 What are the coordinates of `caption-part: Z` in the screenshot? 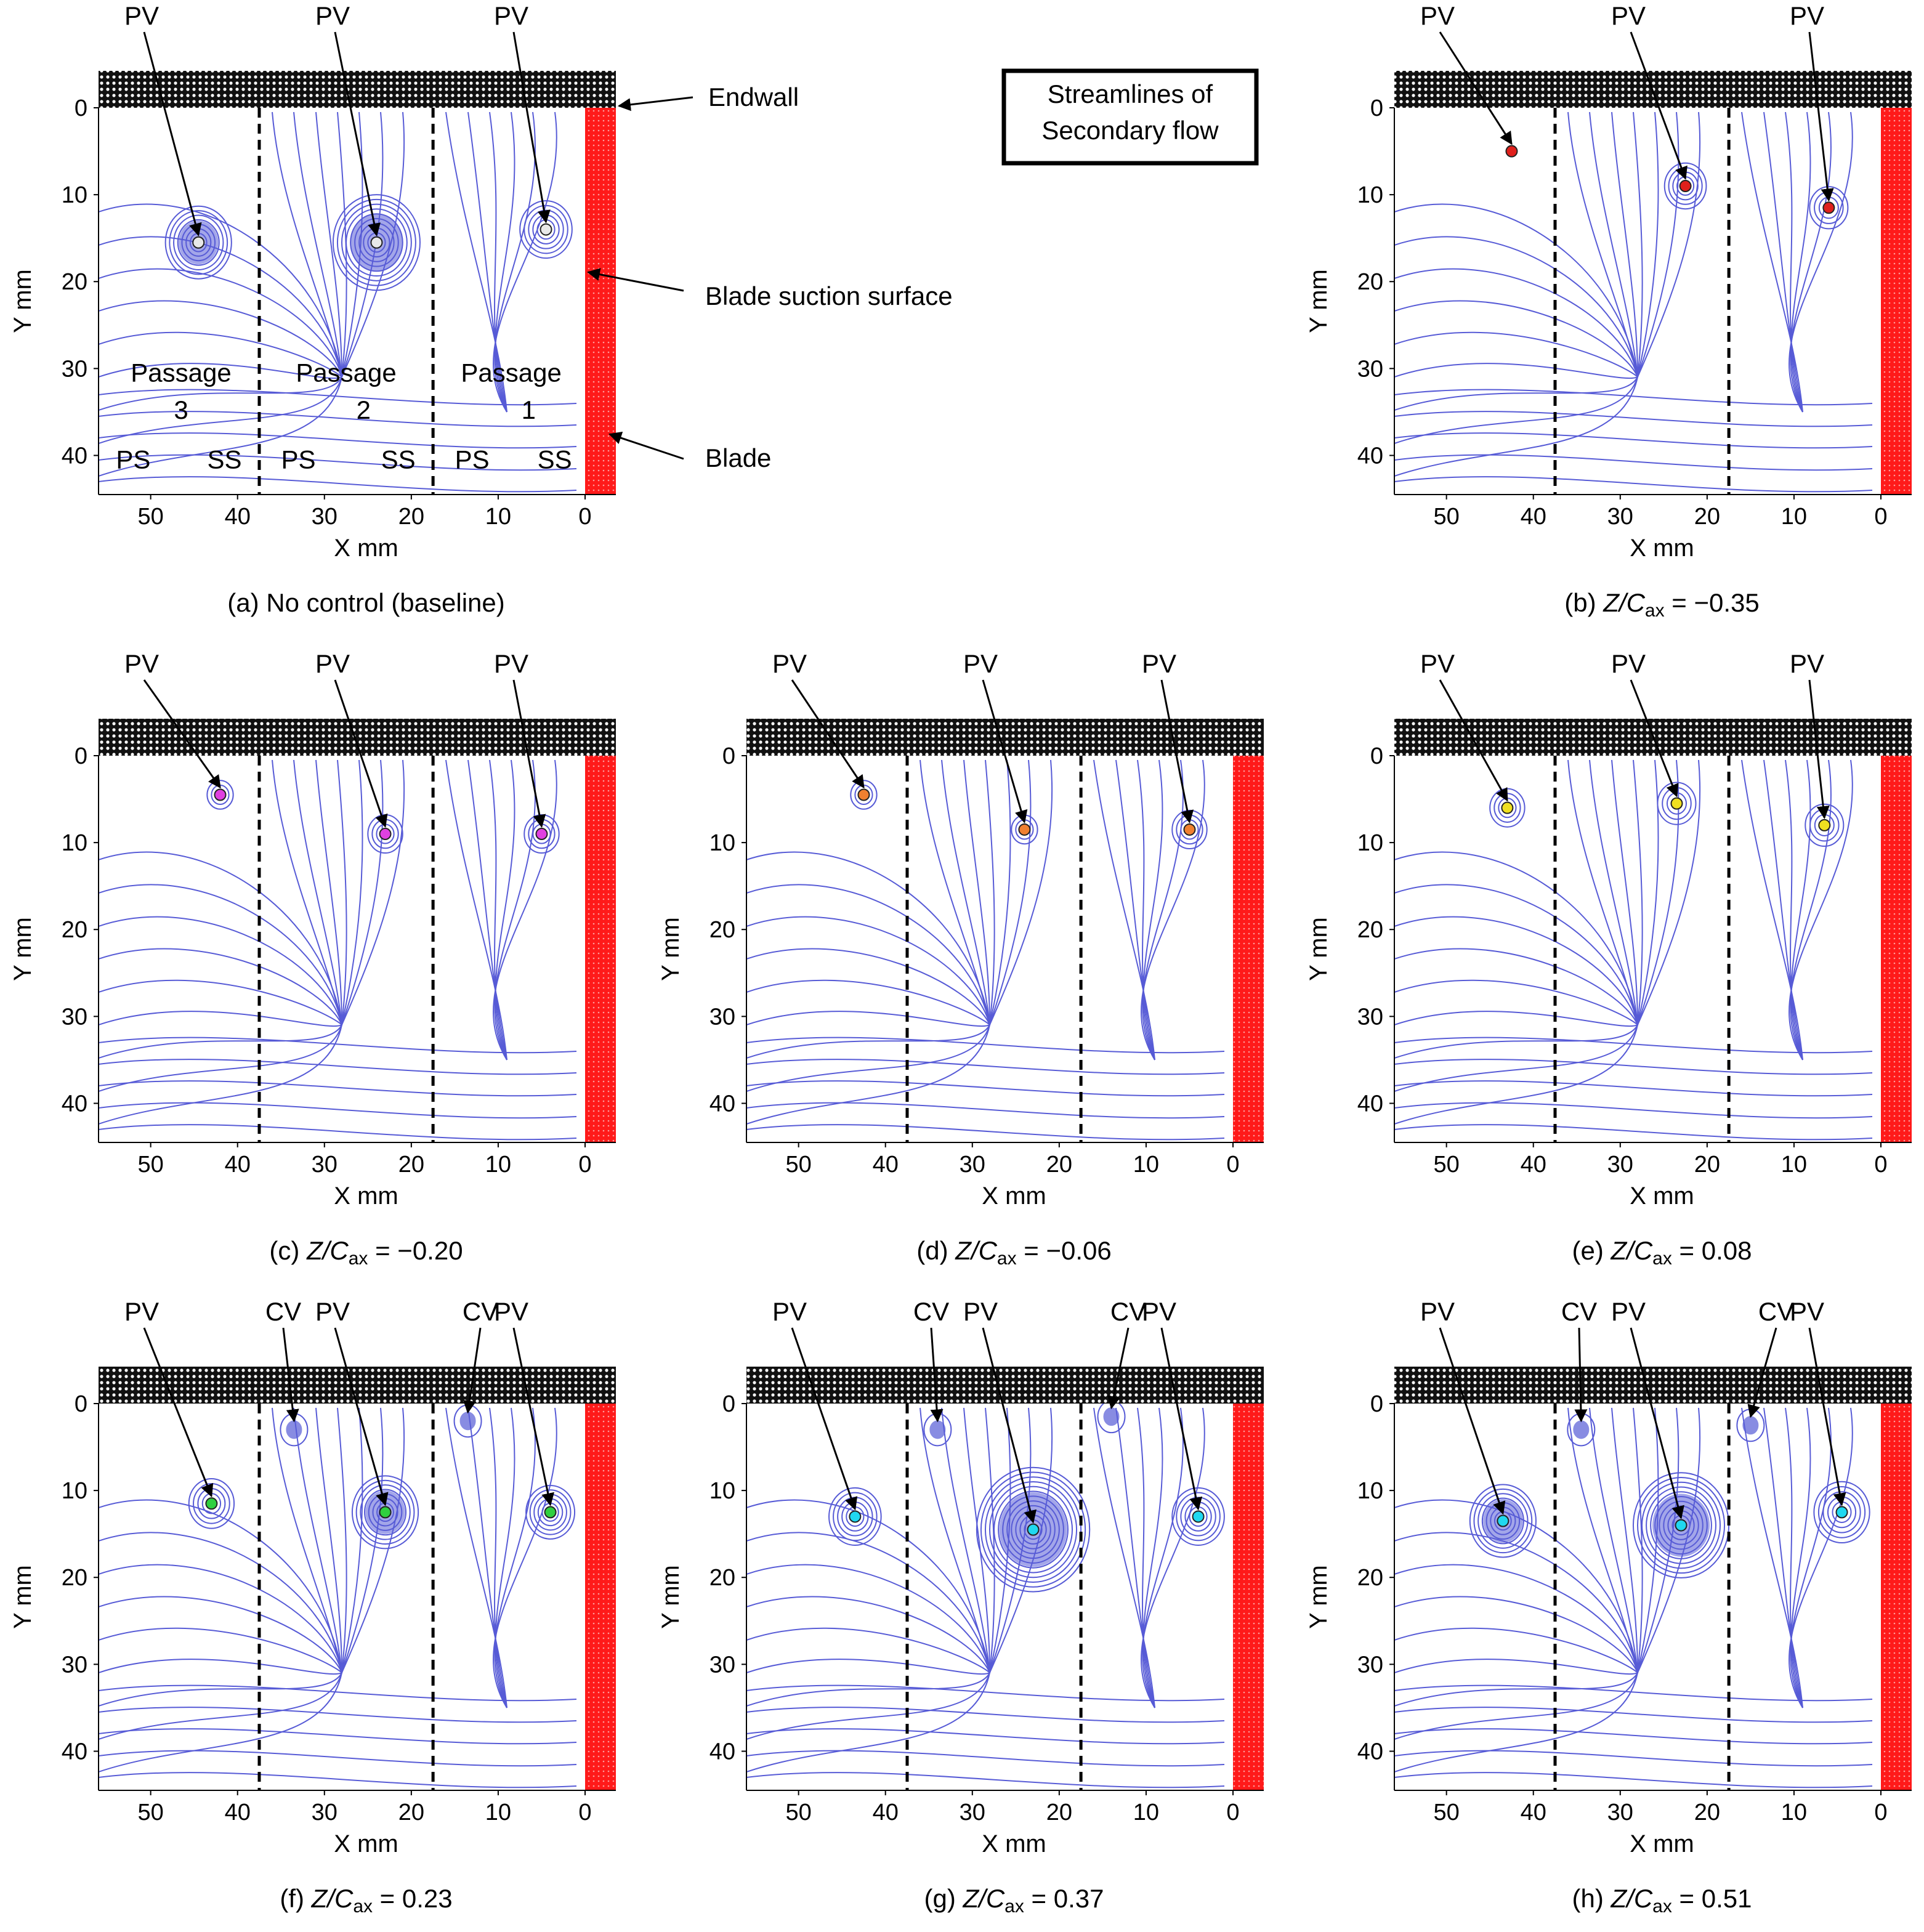 It's located at (314, 1250).